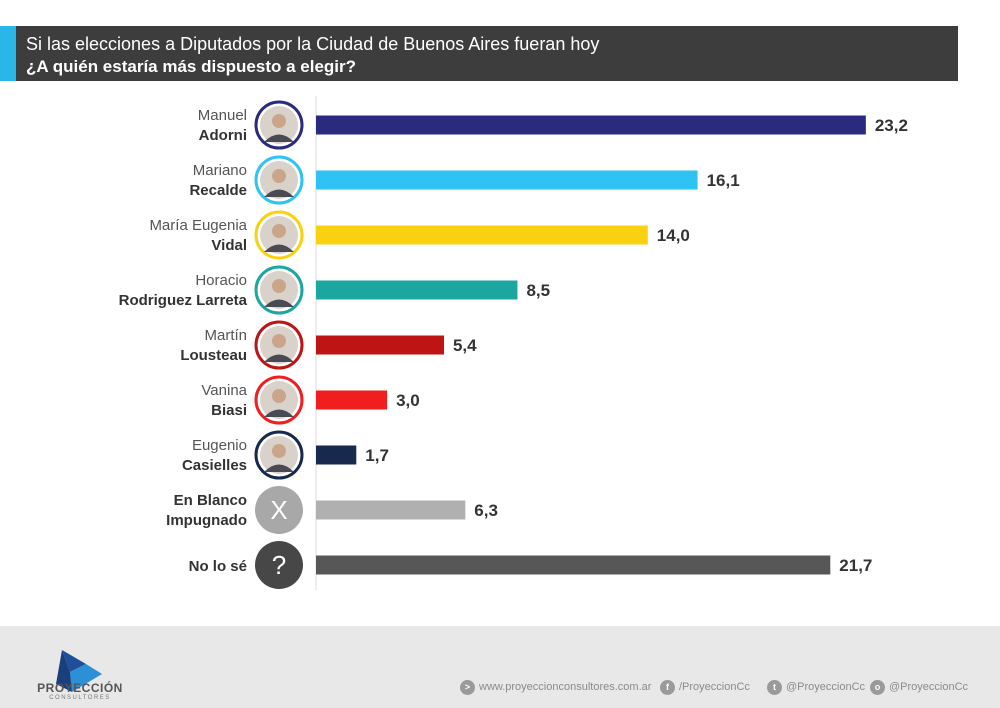 This screenshot has height=708, width=1000. What do you see at coordinates (377, 455) in the screenshot?
I see `data-label-casielles: 1,7` at bounding box center [377, 455].